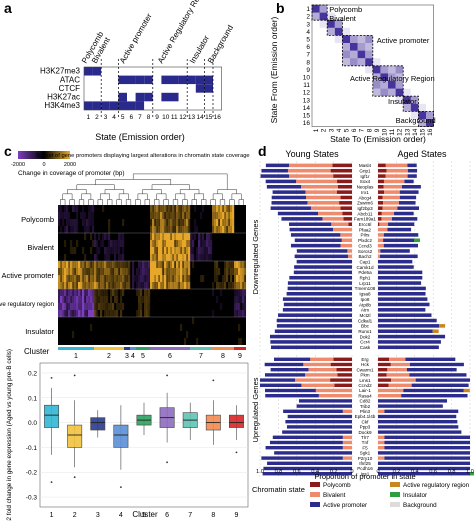 This screenshot has height=521, width=474. Describe the element at coordinates (365, 299) in the screenshot. I see `gene-label: Ipo8` at that location.